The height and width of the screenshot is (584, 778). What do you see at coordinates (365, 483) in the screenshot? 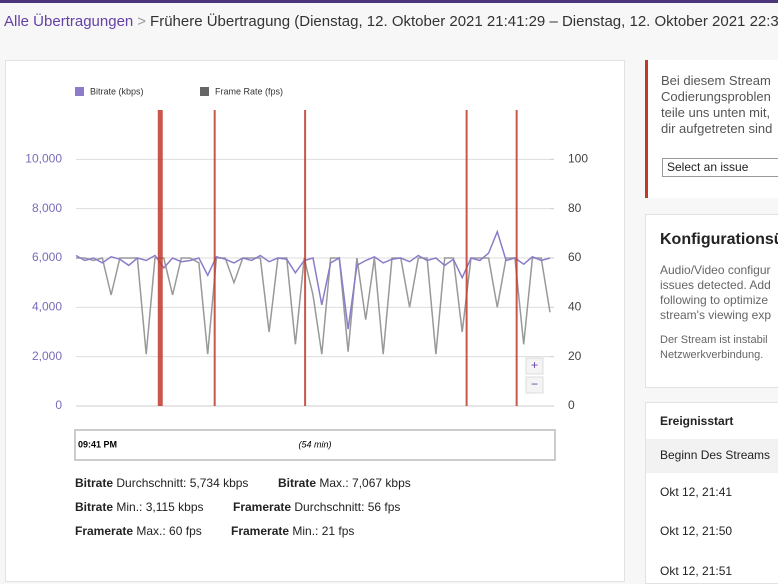
I see `stat-text: Max.: 7,067 kbps` at bounding box center [365, 483].